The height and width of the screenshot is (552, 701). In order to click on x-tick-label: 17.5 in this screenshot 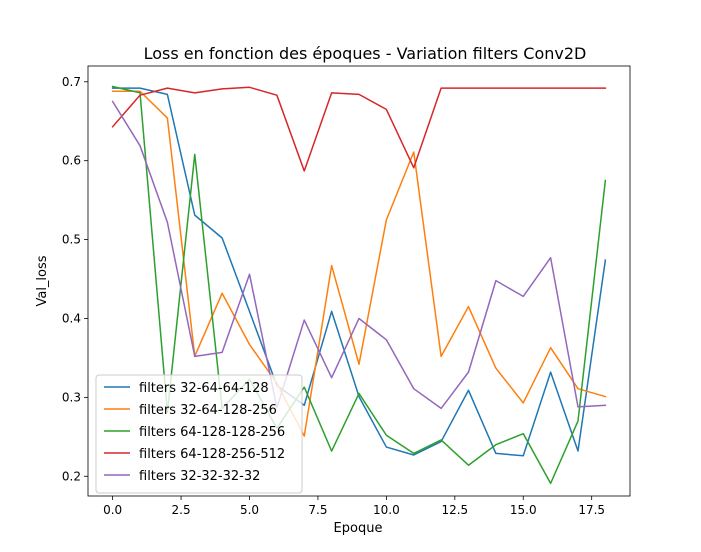, I will do `click(591, 510)`.